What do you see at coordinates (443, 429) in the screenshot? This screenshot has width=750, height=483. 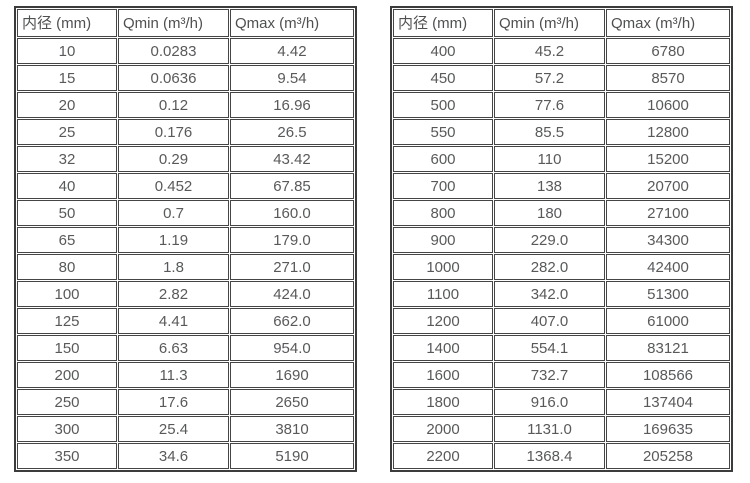 I see `diameter-cell: 2000` at bounding box center [443, 429].